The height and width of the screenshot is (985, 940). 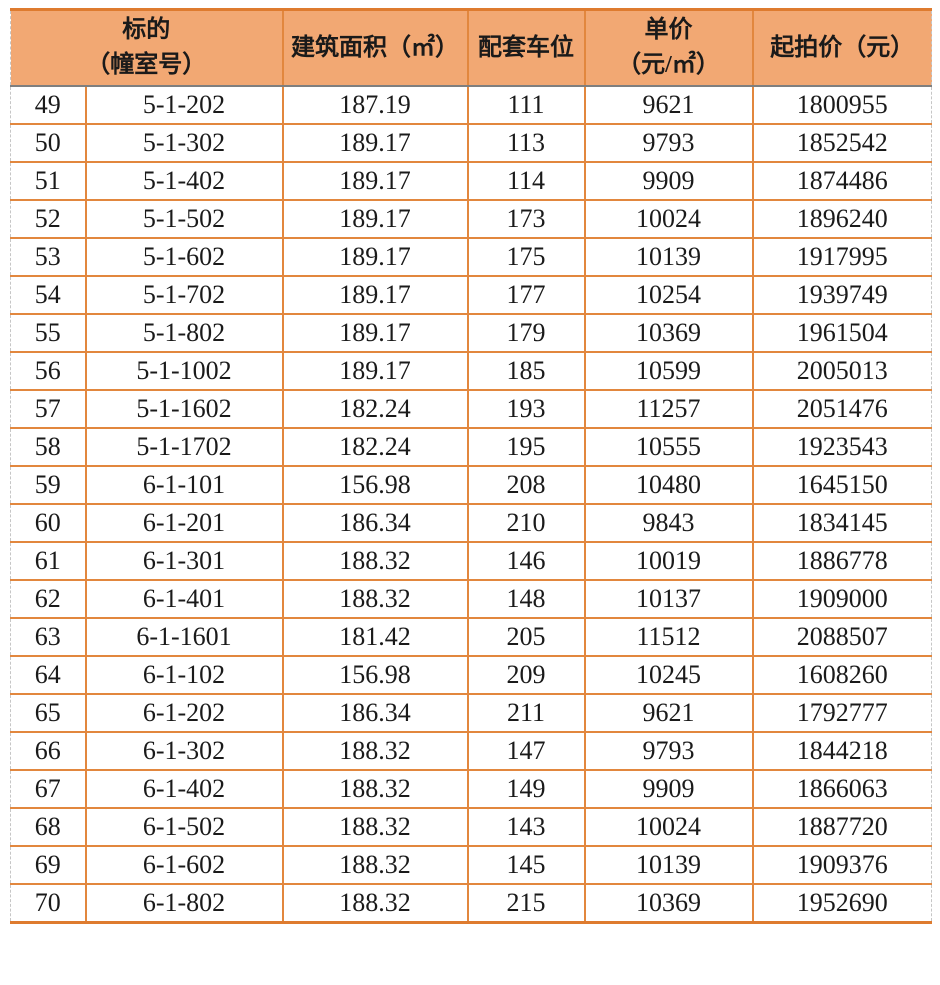 I want to click on cell-no: 60, so click(x=48, y=522).